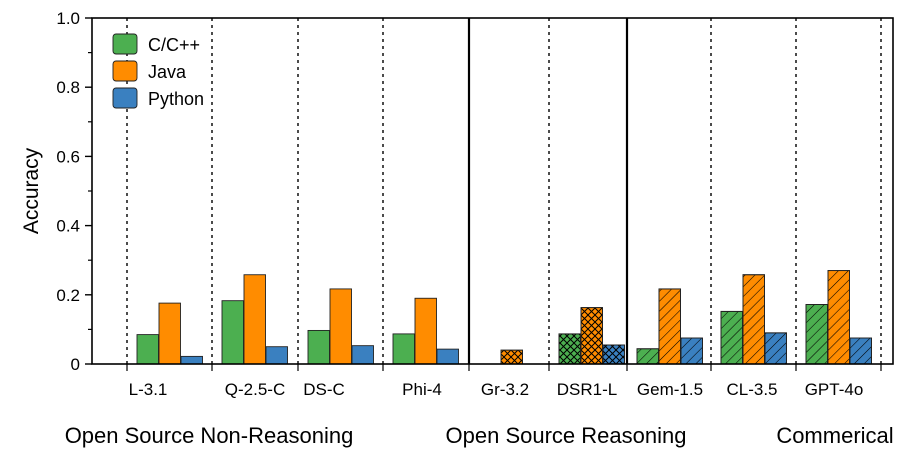 The image size is (913, 469). I want to click on bar-hatch-GPT-4o-Python, so click(860, 351).